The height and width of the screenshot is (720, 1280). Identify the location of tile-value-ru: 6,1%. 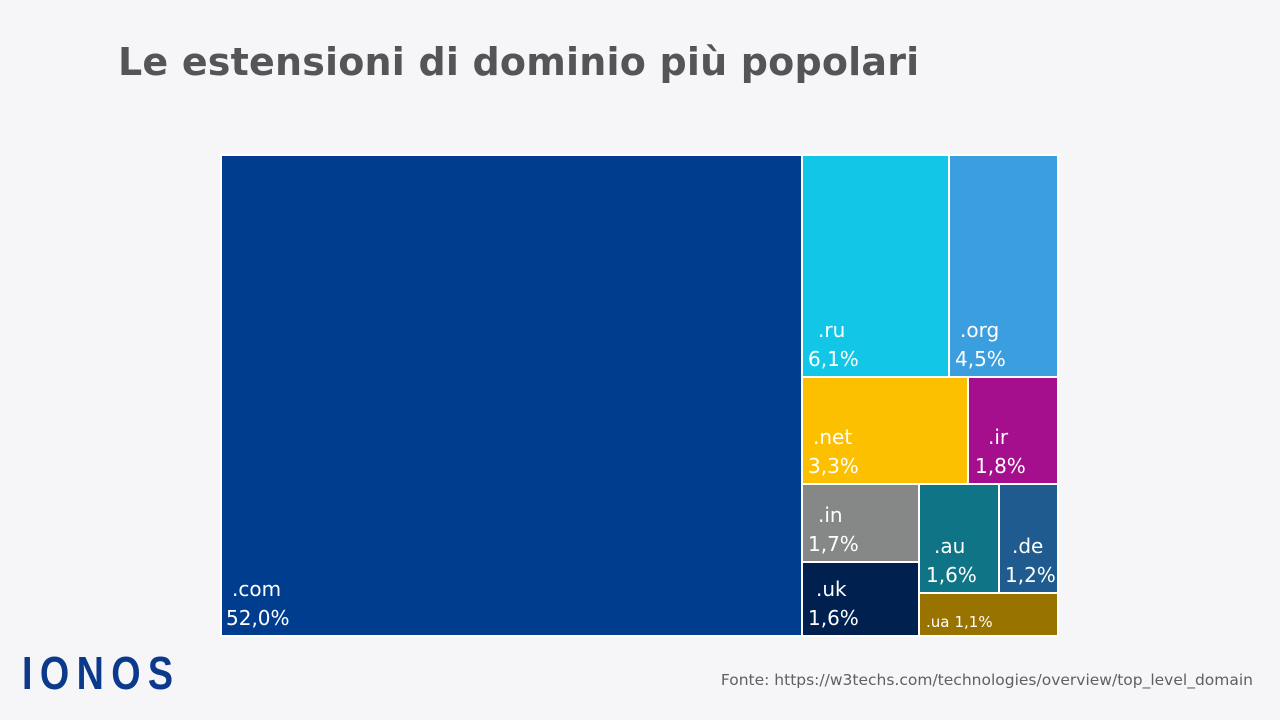
(833, 359).